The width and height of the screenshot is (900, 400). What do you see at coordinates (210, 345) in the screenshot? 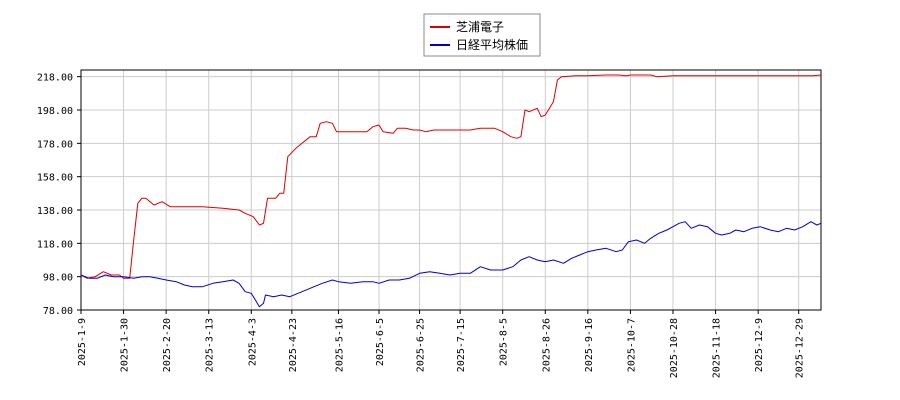
I see `x-tick-label: 2025-3-13` at bounding box center [210, 345].